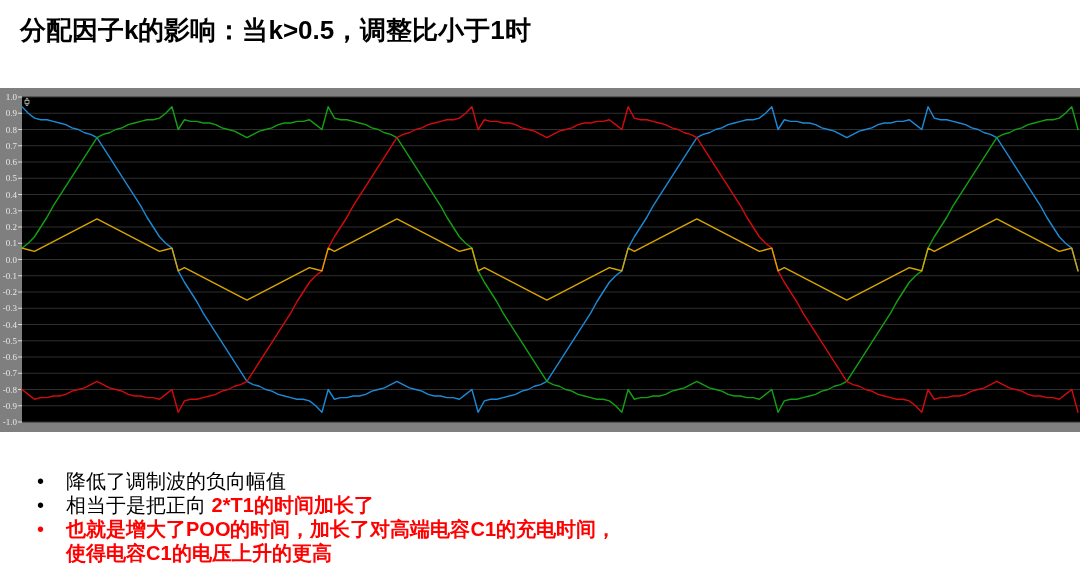  Describe the element at coordinates (11, 178) in the screenshot. I see `y-tick-label: 0.5` at that location.